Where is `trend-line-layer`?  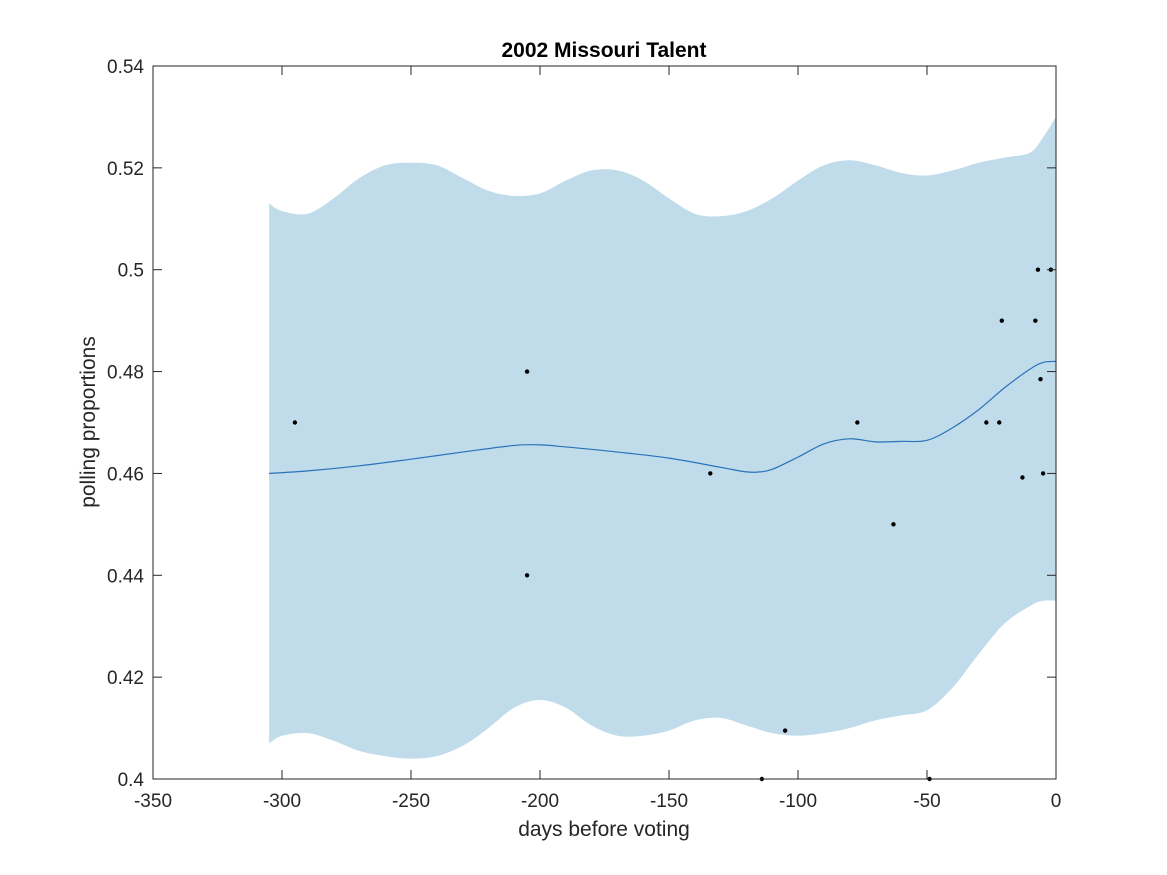
trend-line-layer is located at coordinates (663, 417).